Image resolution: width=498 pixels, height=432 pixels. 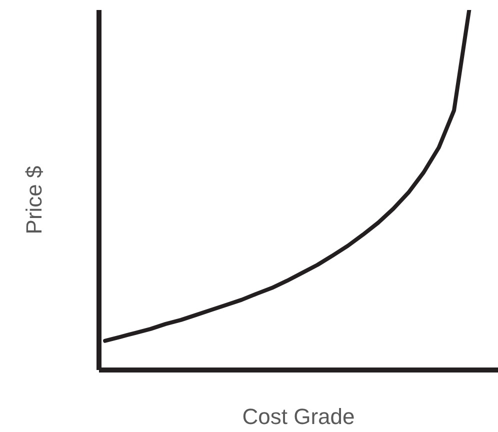 I want to click on x-axis-title: Cost Grade, so click(x=298, y=416).